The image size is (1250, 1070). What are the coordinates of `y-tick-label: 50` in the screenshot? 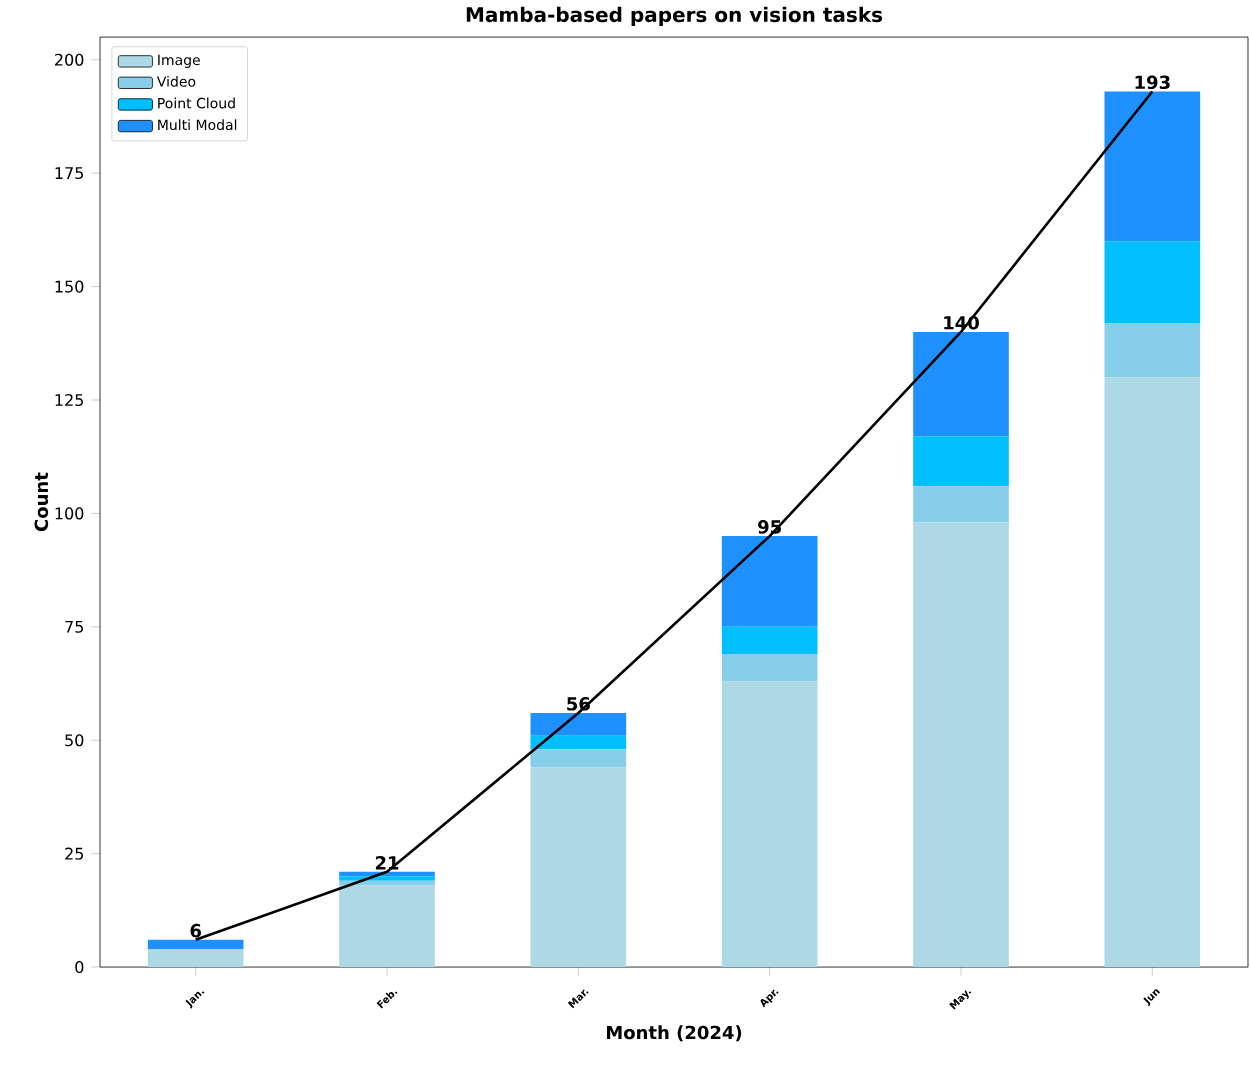 It's located at (74, 740).